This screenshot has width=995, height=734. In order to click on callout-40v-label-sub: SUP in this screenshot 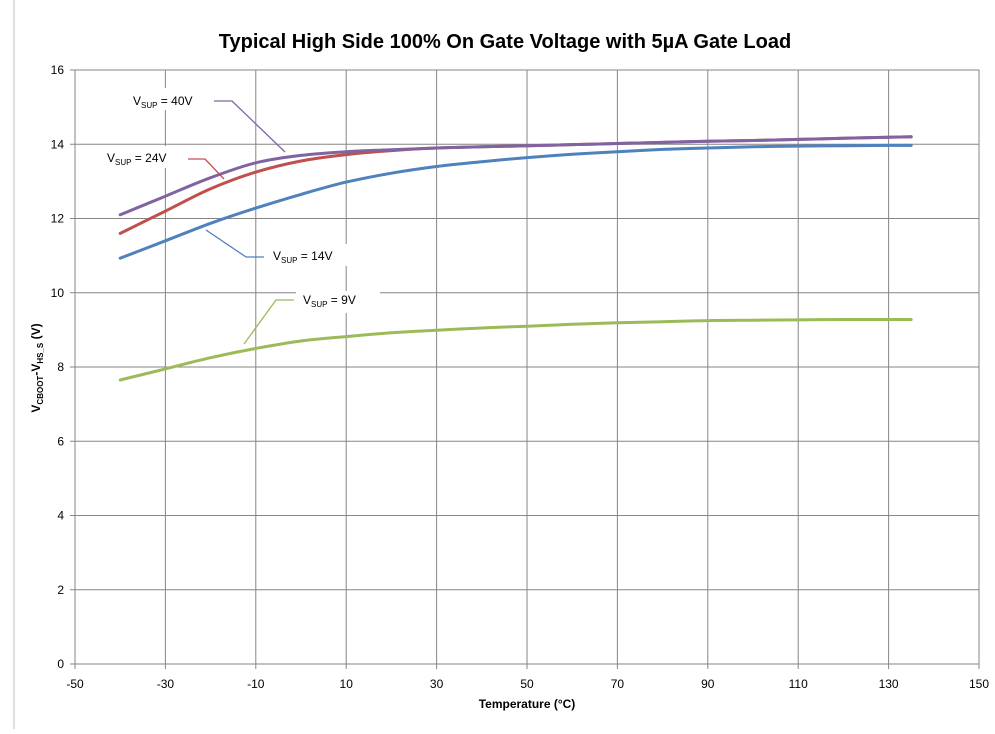, I will do `click(149, 105)`.